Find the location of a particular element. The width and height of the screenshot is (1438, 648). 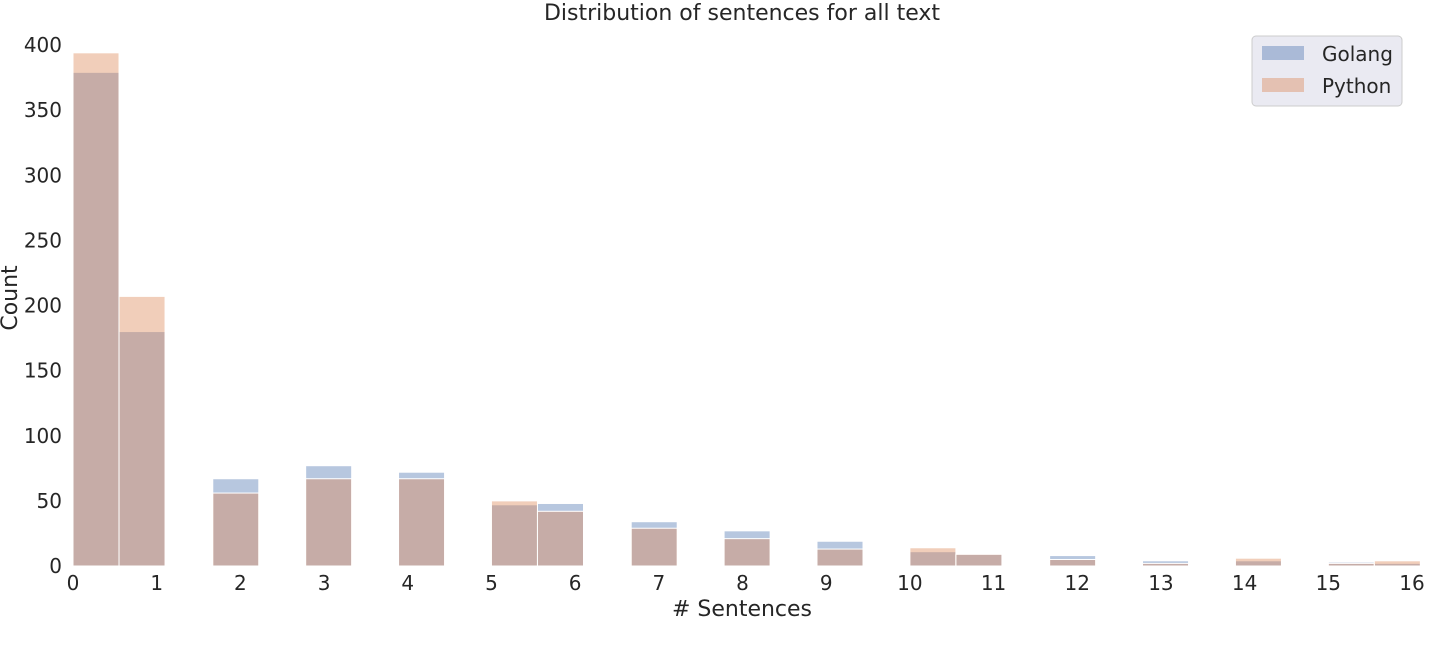

legend-label-golang: Golang is located at coordinates (1357, 54).